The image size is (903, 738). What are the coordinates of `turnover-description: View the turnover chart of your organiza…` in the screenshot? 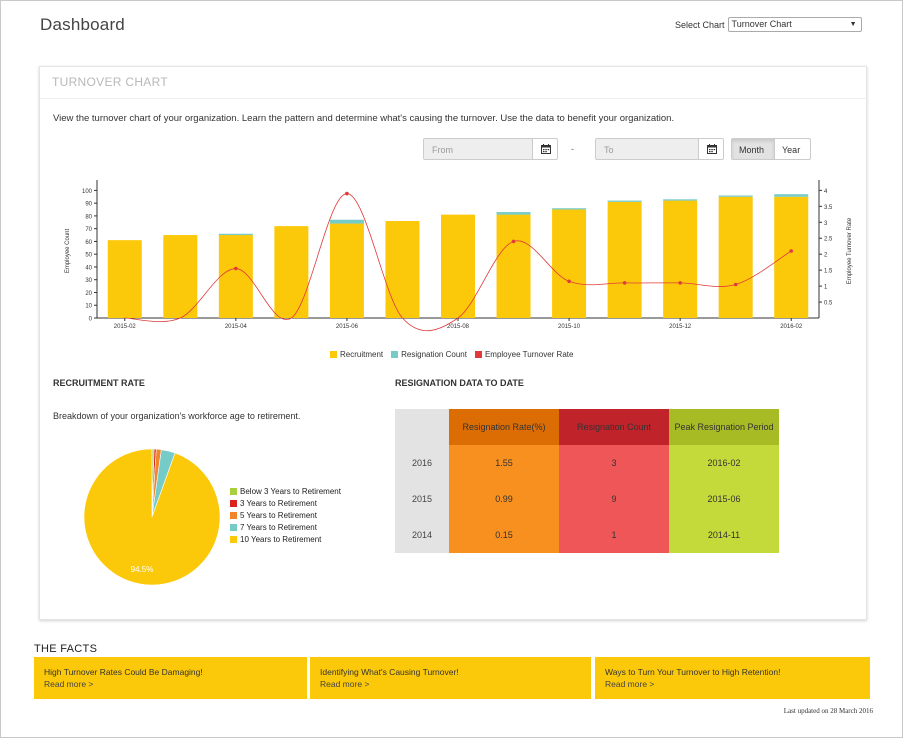 It's located at (364, 118).